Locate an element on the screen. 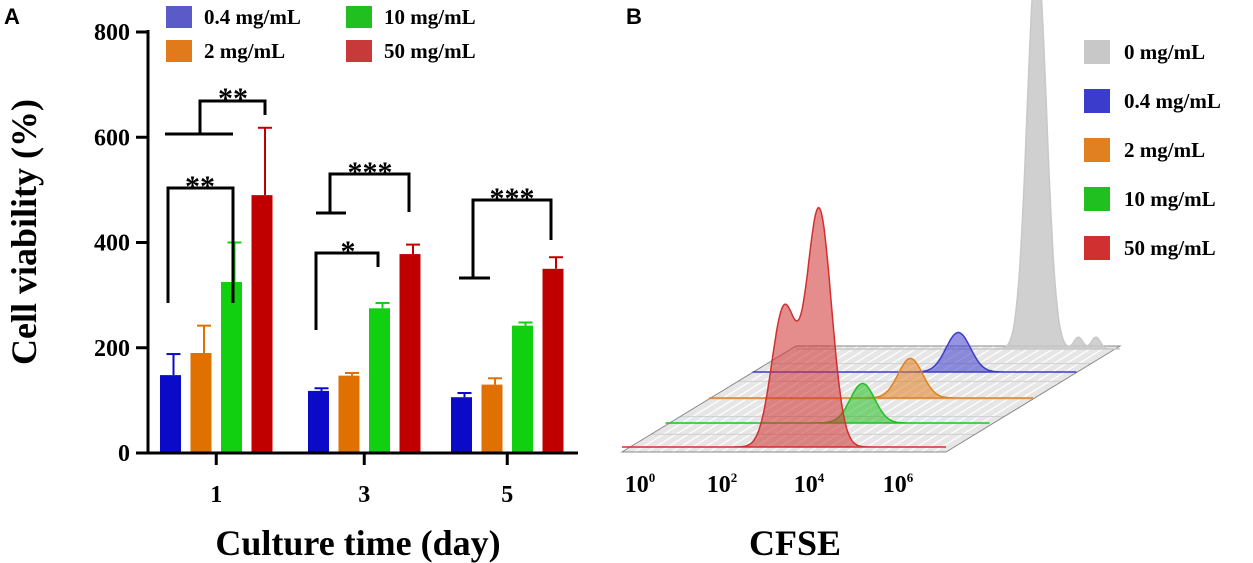 This screenshot has width=1253, height=563. x-tick-label: 5 is located at coordinates (507, 495).